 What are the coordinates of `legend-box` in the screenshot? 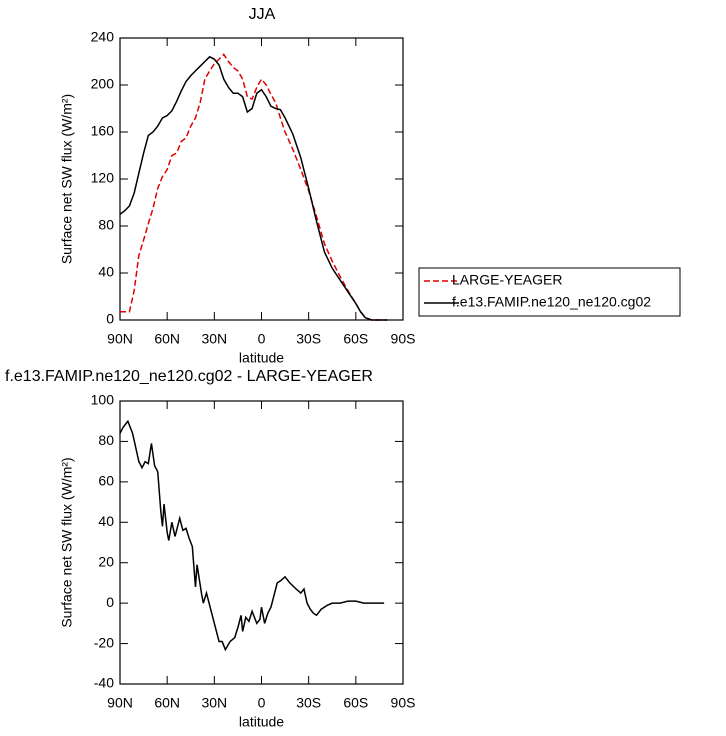 It's located at (549, 292).